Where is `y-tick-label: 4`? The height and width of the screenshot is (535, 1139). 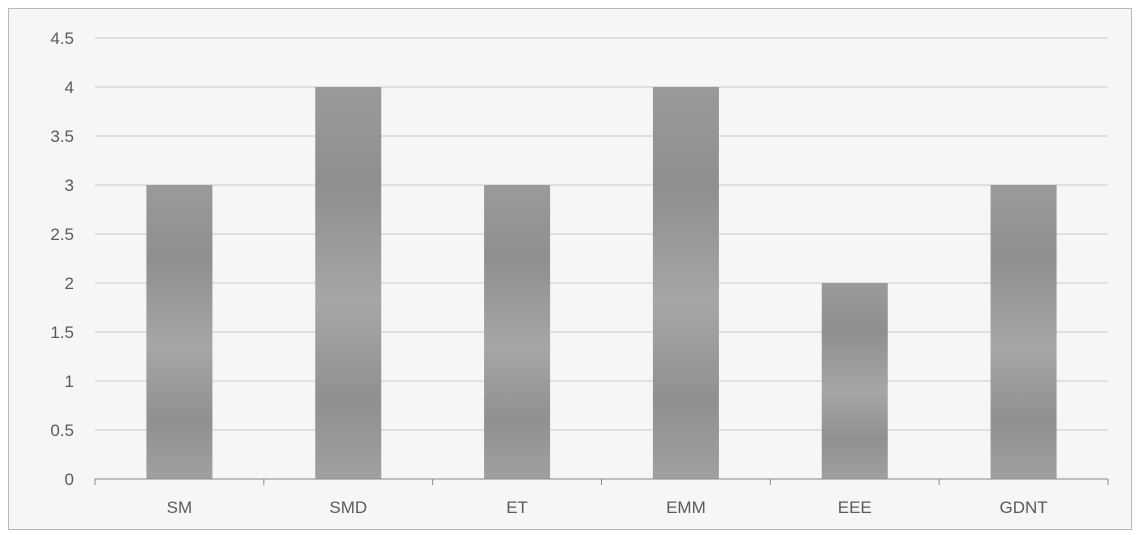 y-tick-label: 4 is located at coordinates (69, 87).